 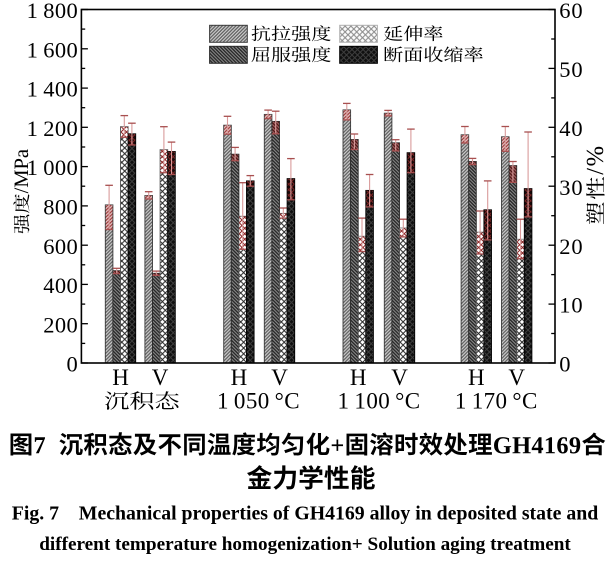 I want to click on svg-text: 200, so click(x=60, y=324).